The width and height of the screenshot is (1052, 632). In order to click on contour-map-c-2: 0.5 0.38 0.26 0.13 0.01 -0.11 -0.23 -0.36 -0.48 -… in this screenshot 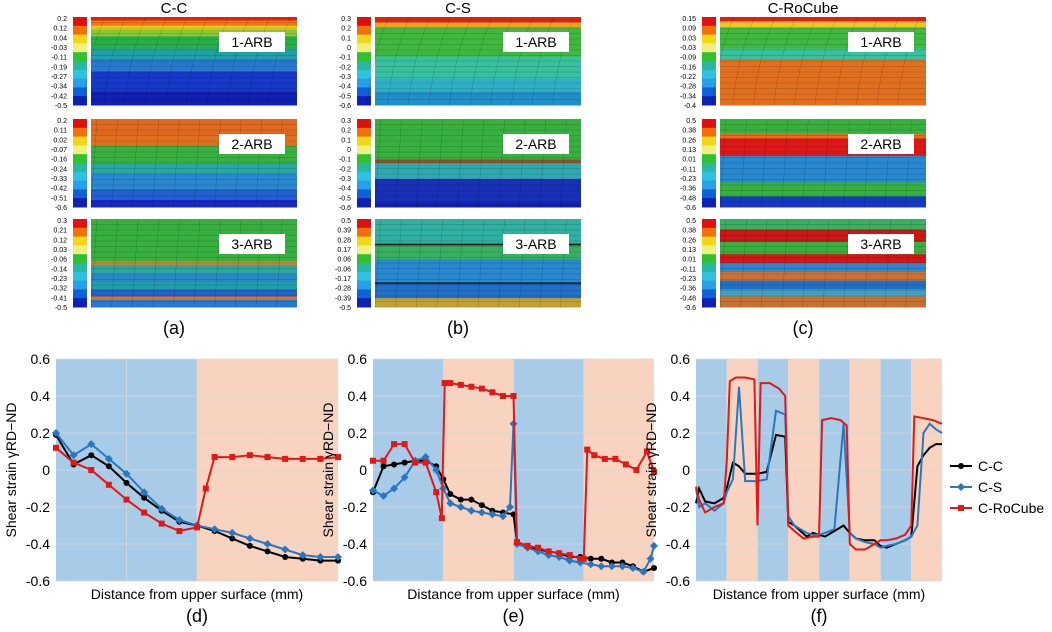, I will do `click(803, 165)`.